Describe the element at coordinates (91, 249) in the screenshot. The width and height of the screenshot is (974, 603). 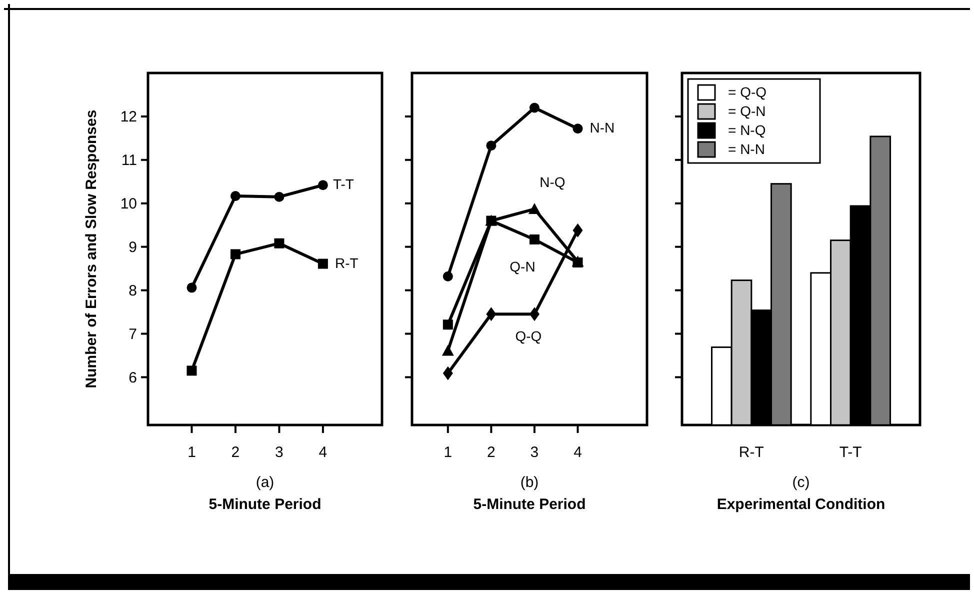
I see `y-axis-title: Number of Errors and Slow Responses` at that location.